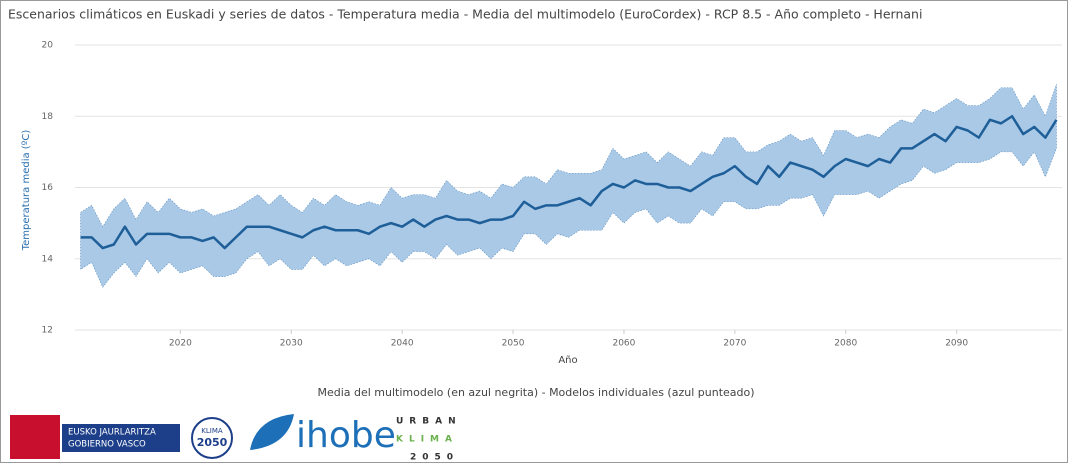 This screenshot has width=1072, height=464. I want to click on y-tick-label: 18, so click(48, 117).